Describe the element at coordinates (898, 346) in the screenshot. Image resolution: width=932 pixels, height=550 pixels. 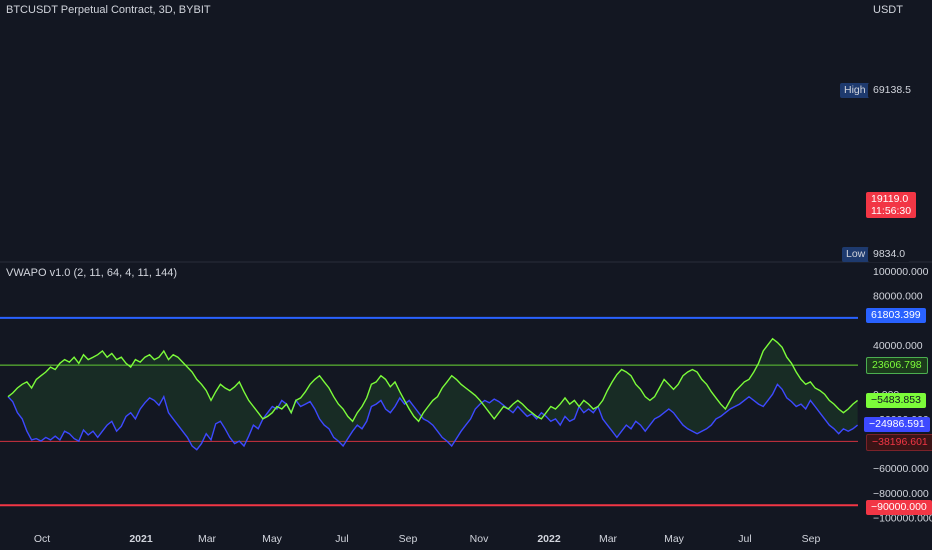
I see `osc-tick-label: 40000.000` at that location.